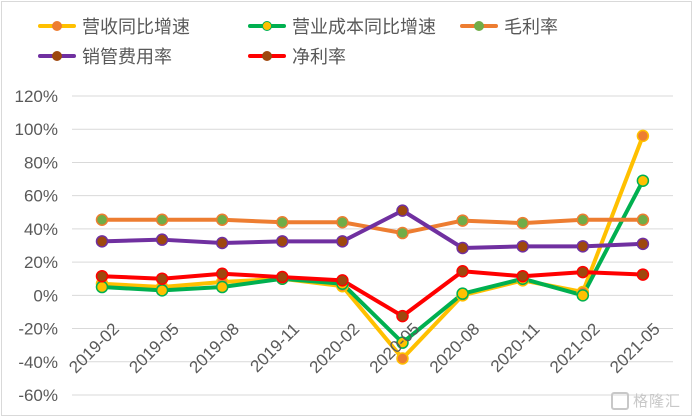 Image resolution: width=693 pixels, height=417 pixels. I want to click on watermark-text: 格隆汇, so click(656, 401).